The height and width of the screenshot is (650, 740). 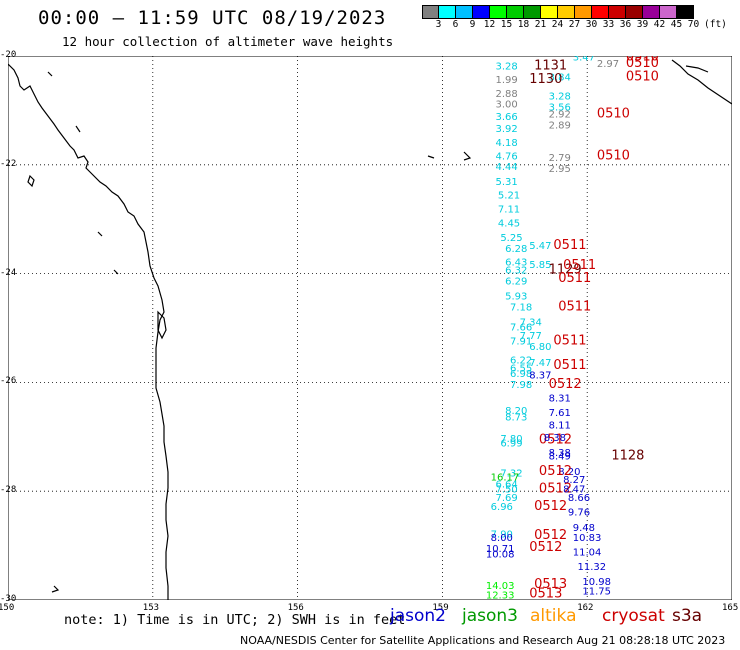 I want to click on wave-height-label: 8.66, so click(x=579, y=498).